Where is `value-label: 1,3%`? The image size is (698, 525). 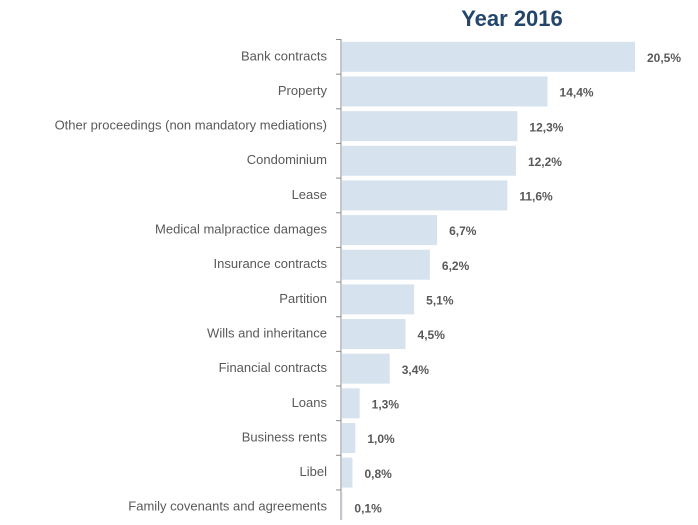
value-label: 1,3% is located at coordinates (386, 404).